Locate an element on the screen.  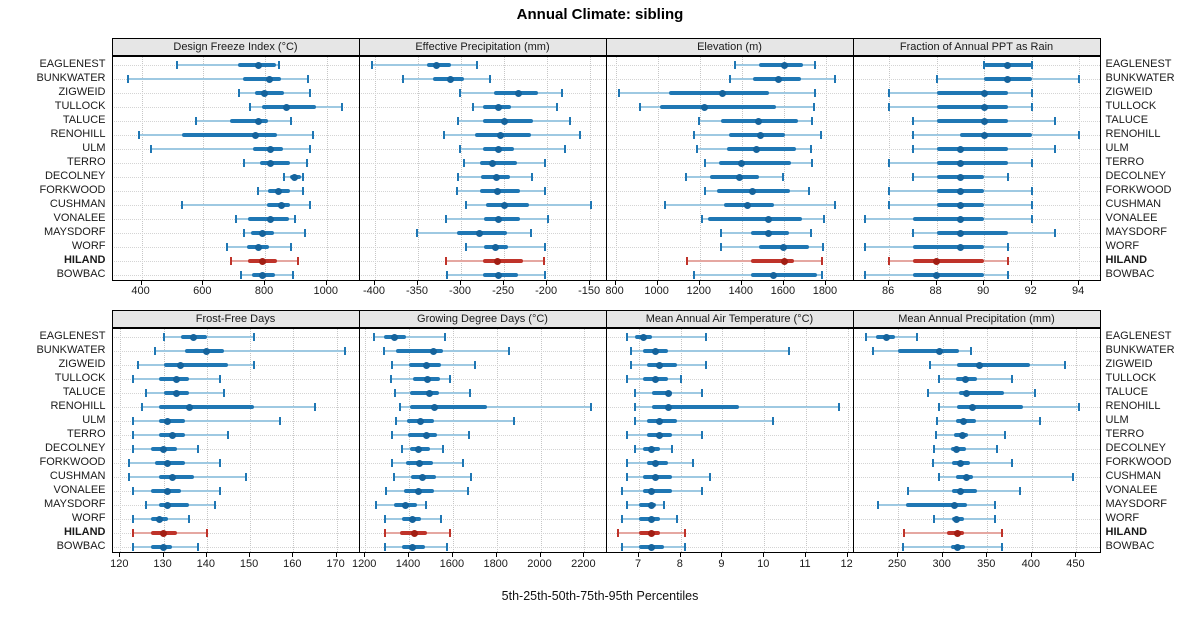
site-label-decolney: DECOLNEY is located at coordinates (75, 176).